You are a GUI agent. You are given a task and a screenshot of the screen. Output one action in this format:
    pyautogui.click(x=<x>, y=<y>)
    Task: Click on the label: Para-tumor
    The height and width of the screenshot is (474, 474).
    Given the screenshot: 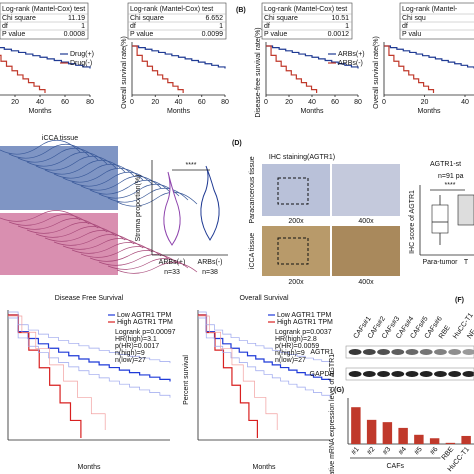 What is the action you would take?
    pyautogui.click(x=440, y=262)
    